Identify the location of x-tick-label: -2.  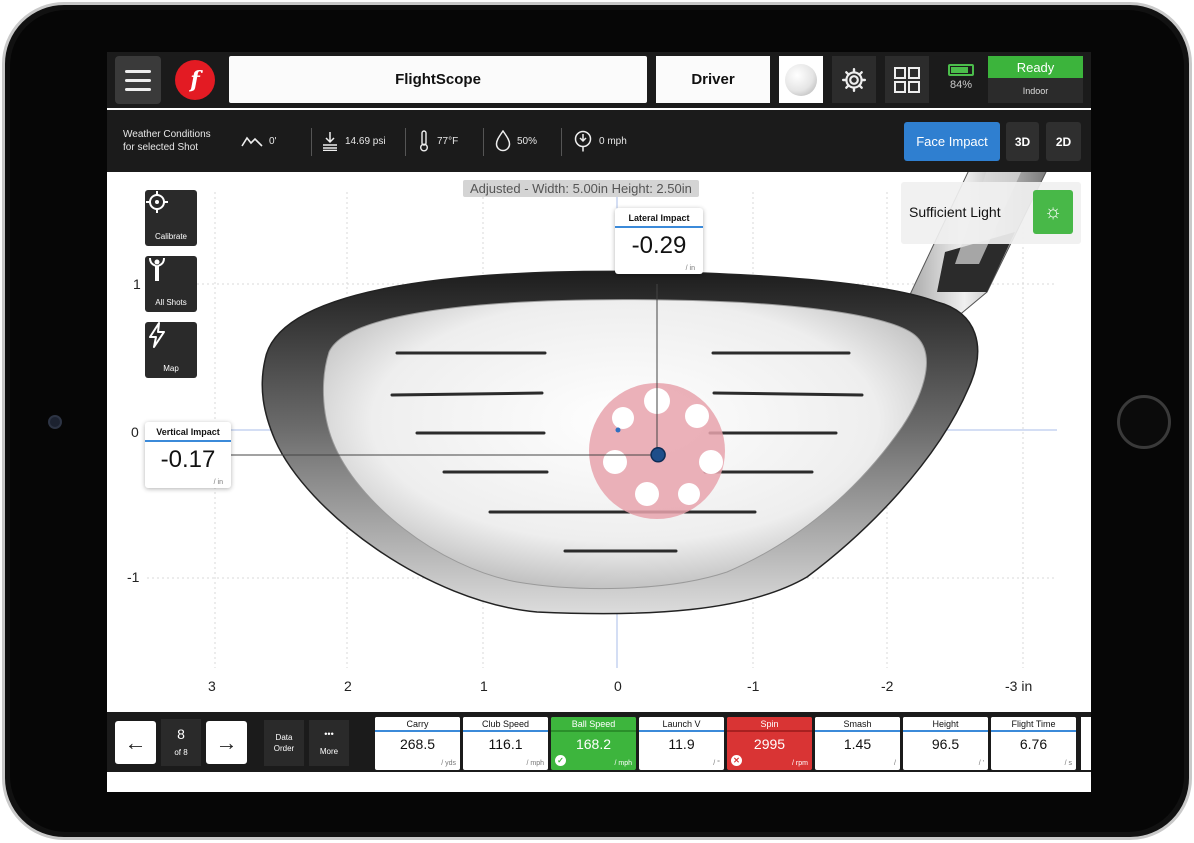
(887, 686).